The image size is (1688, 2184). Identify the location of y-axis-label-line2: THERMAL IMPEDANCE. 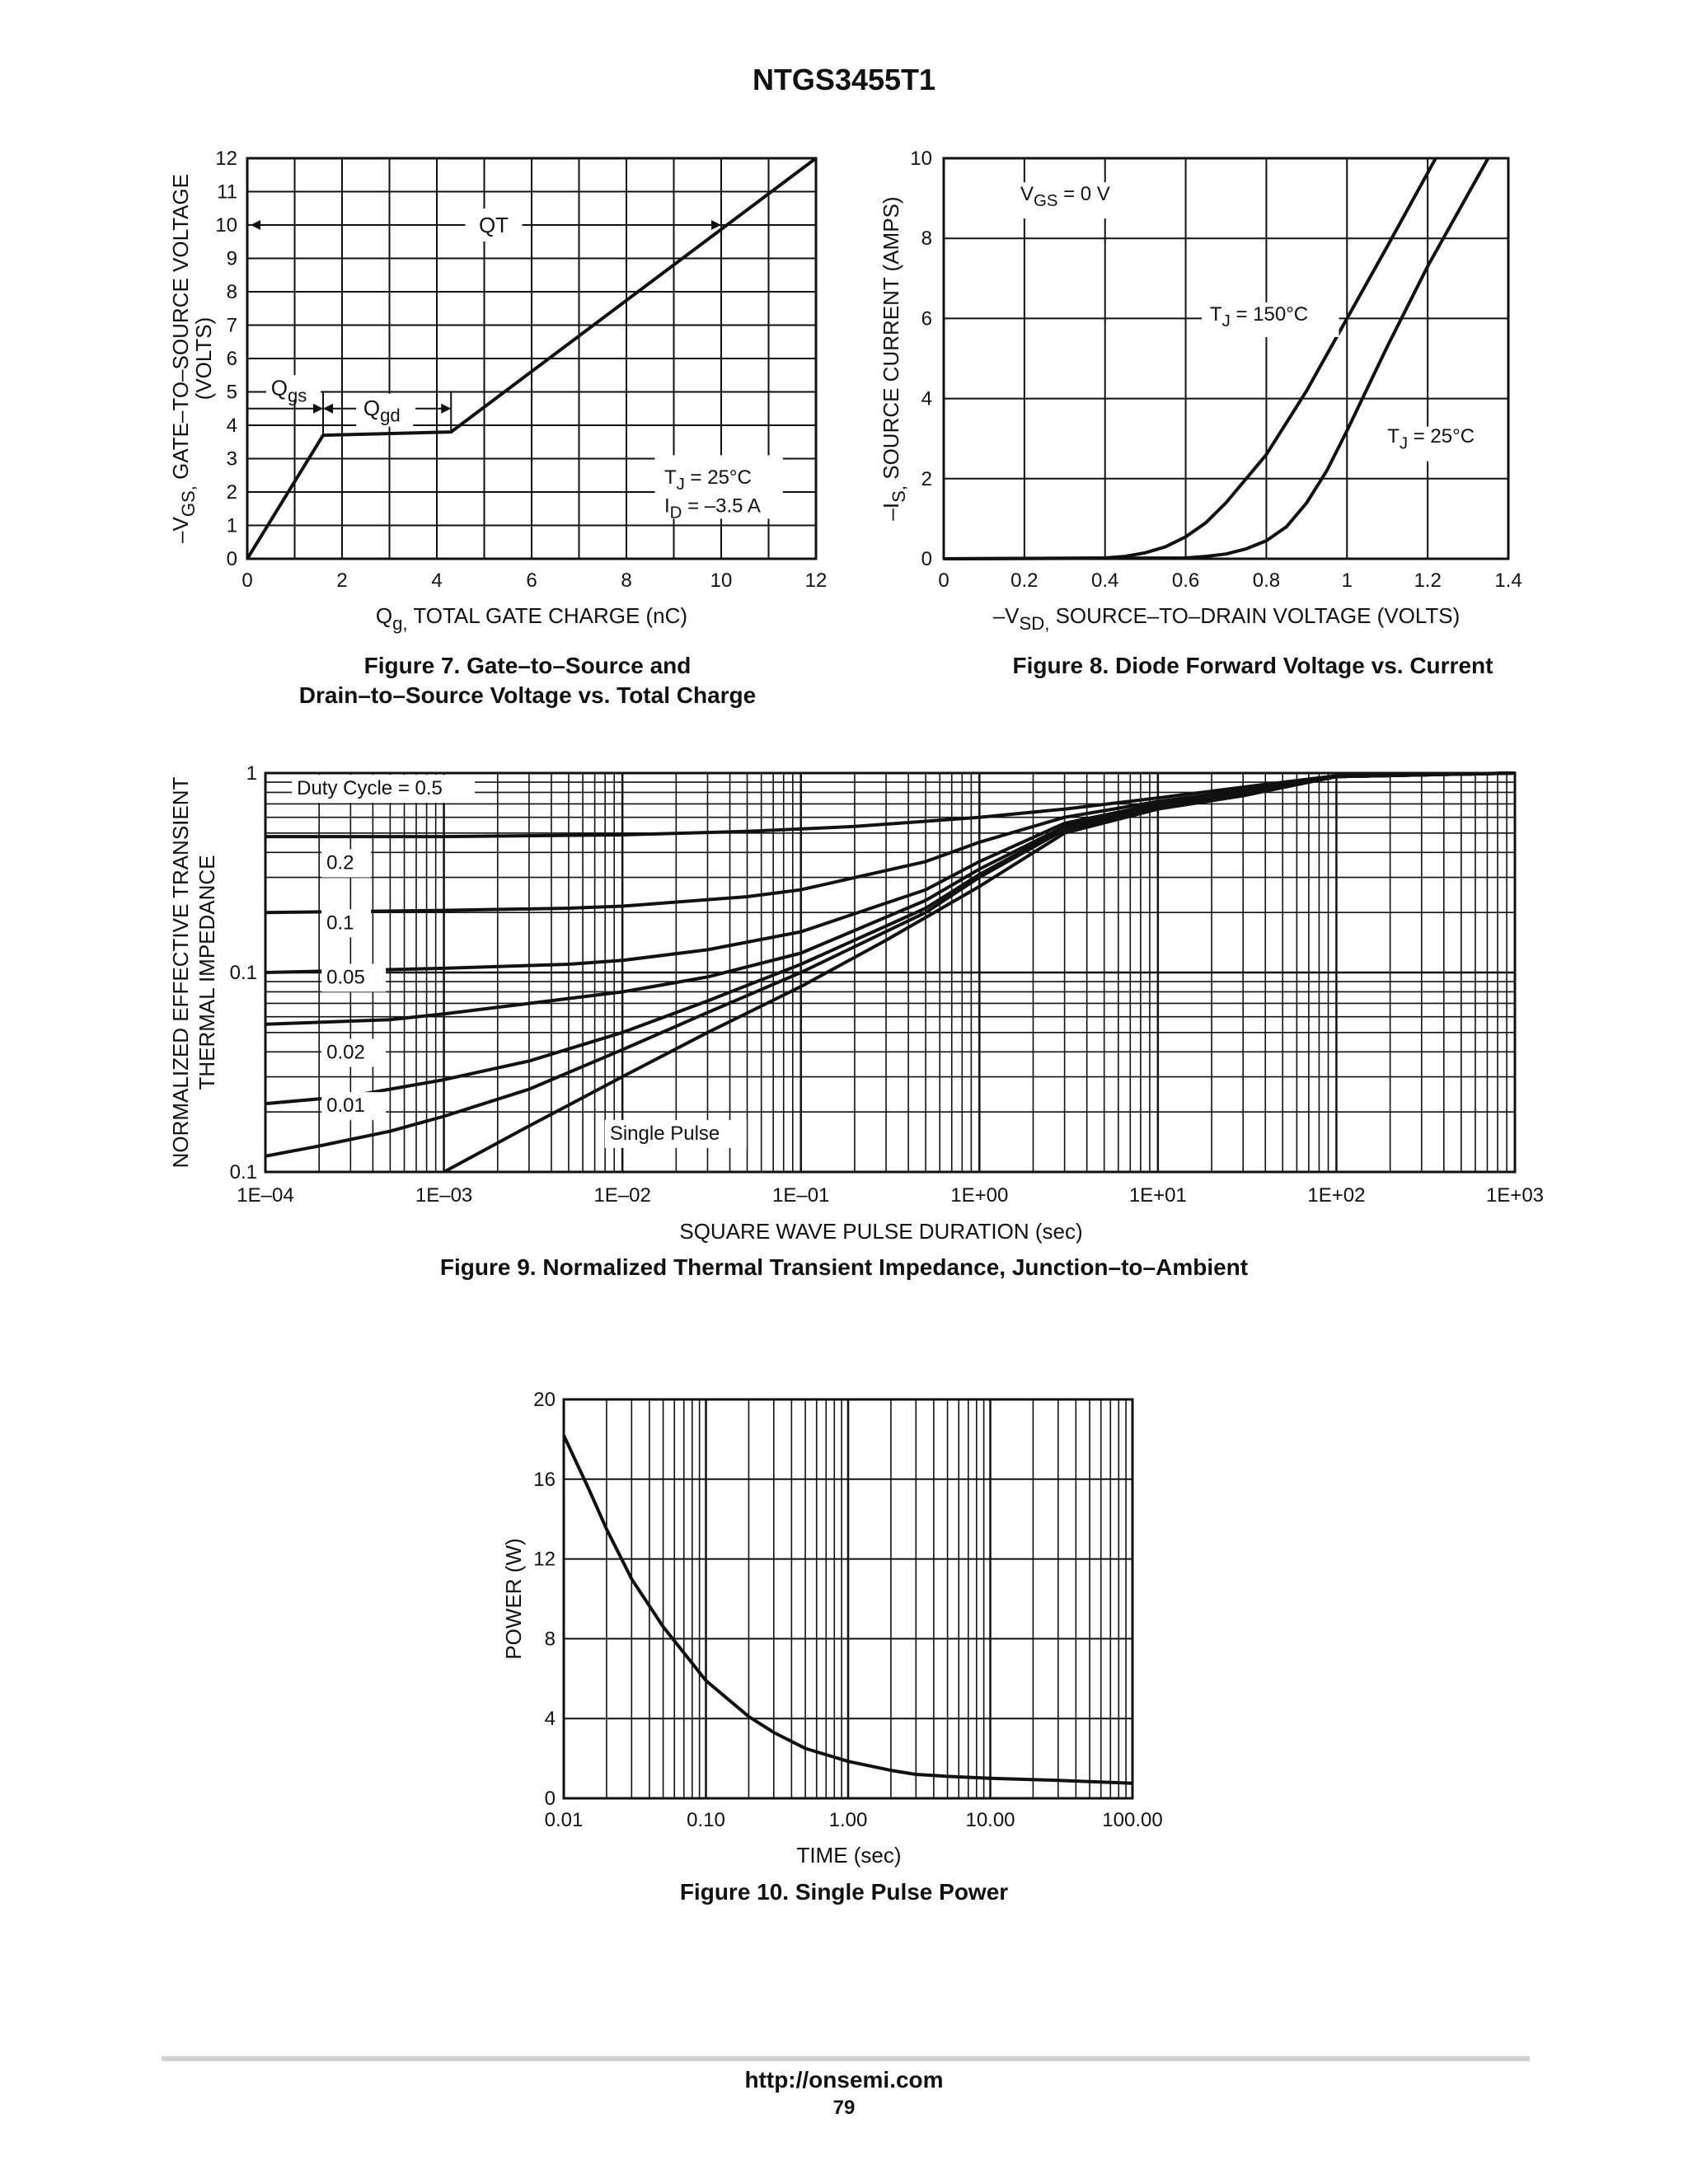
(207, 972).